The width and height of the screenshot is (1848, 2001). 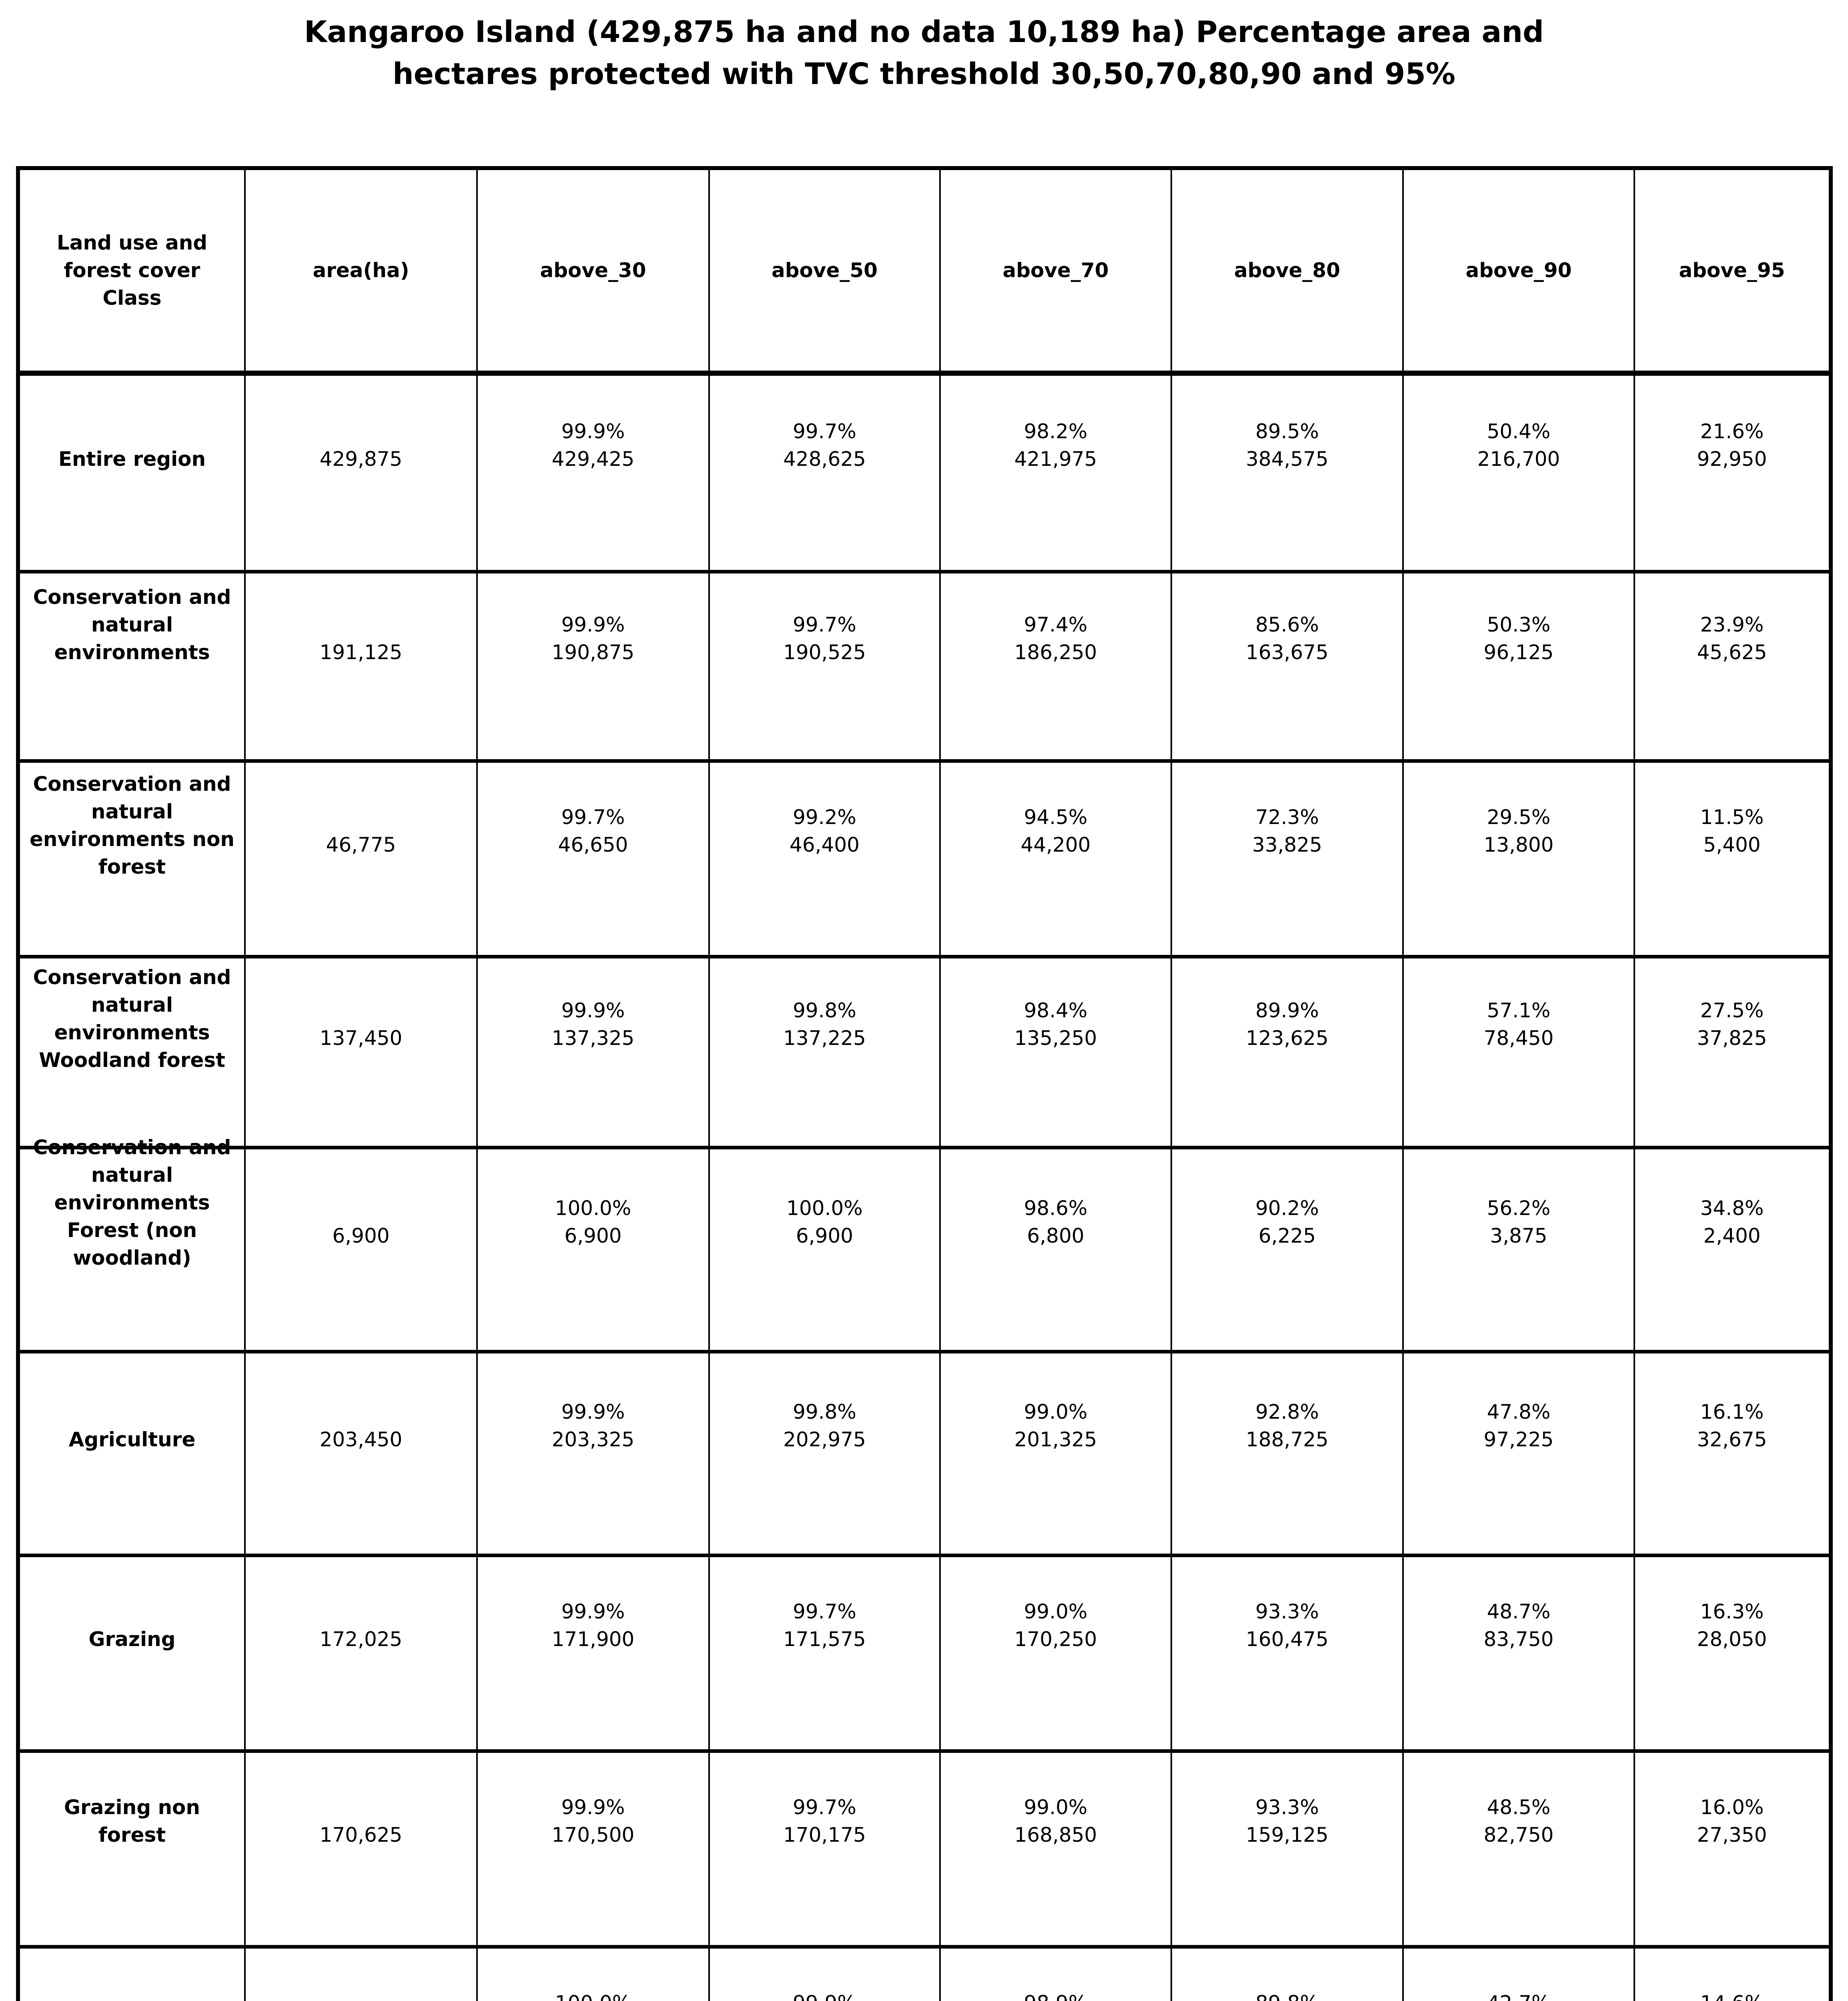 I want to click on area-value: 170,625, so click(x=361, y=1835).